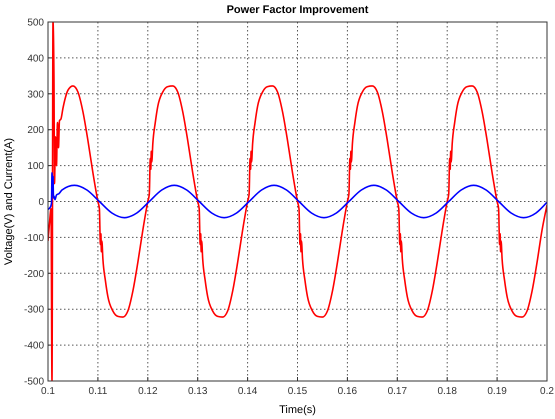 This screenshot has height=419, width=555. I want to click on x-tick-label: 0.13, so click(198, 391).